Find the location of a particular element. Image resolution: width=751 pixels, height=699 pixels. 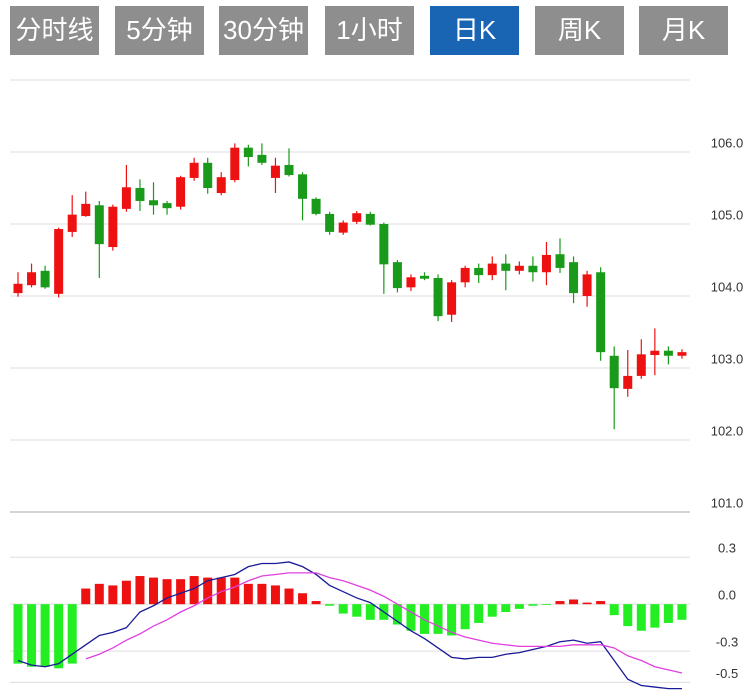

tab: 分时线 is located at coordinates (54, 30).